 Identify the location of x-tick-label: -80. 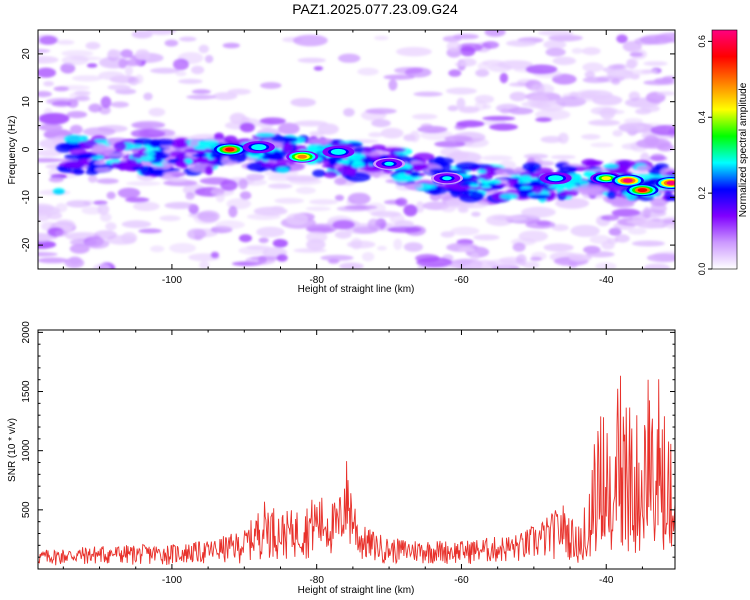
(316, 280).